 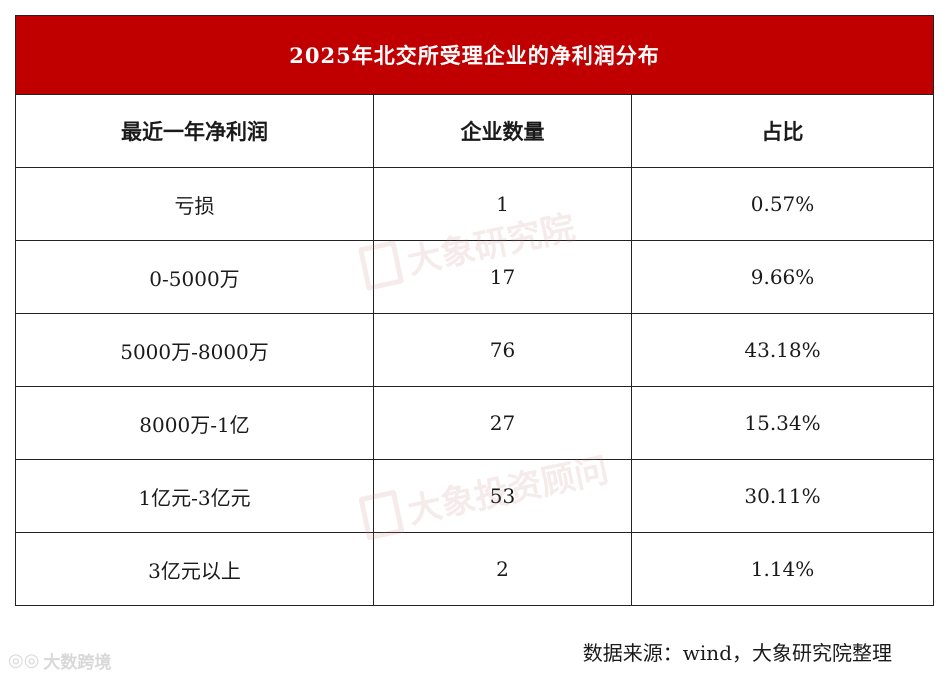 I want to click on table-row: 0-5000万 17 9.66%, so click(x=475, y=277).